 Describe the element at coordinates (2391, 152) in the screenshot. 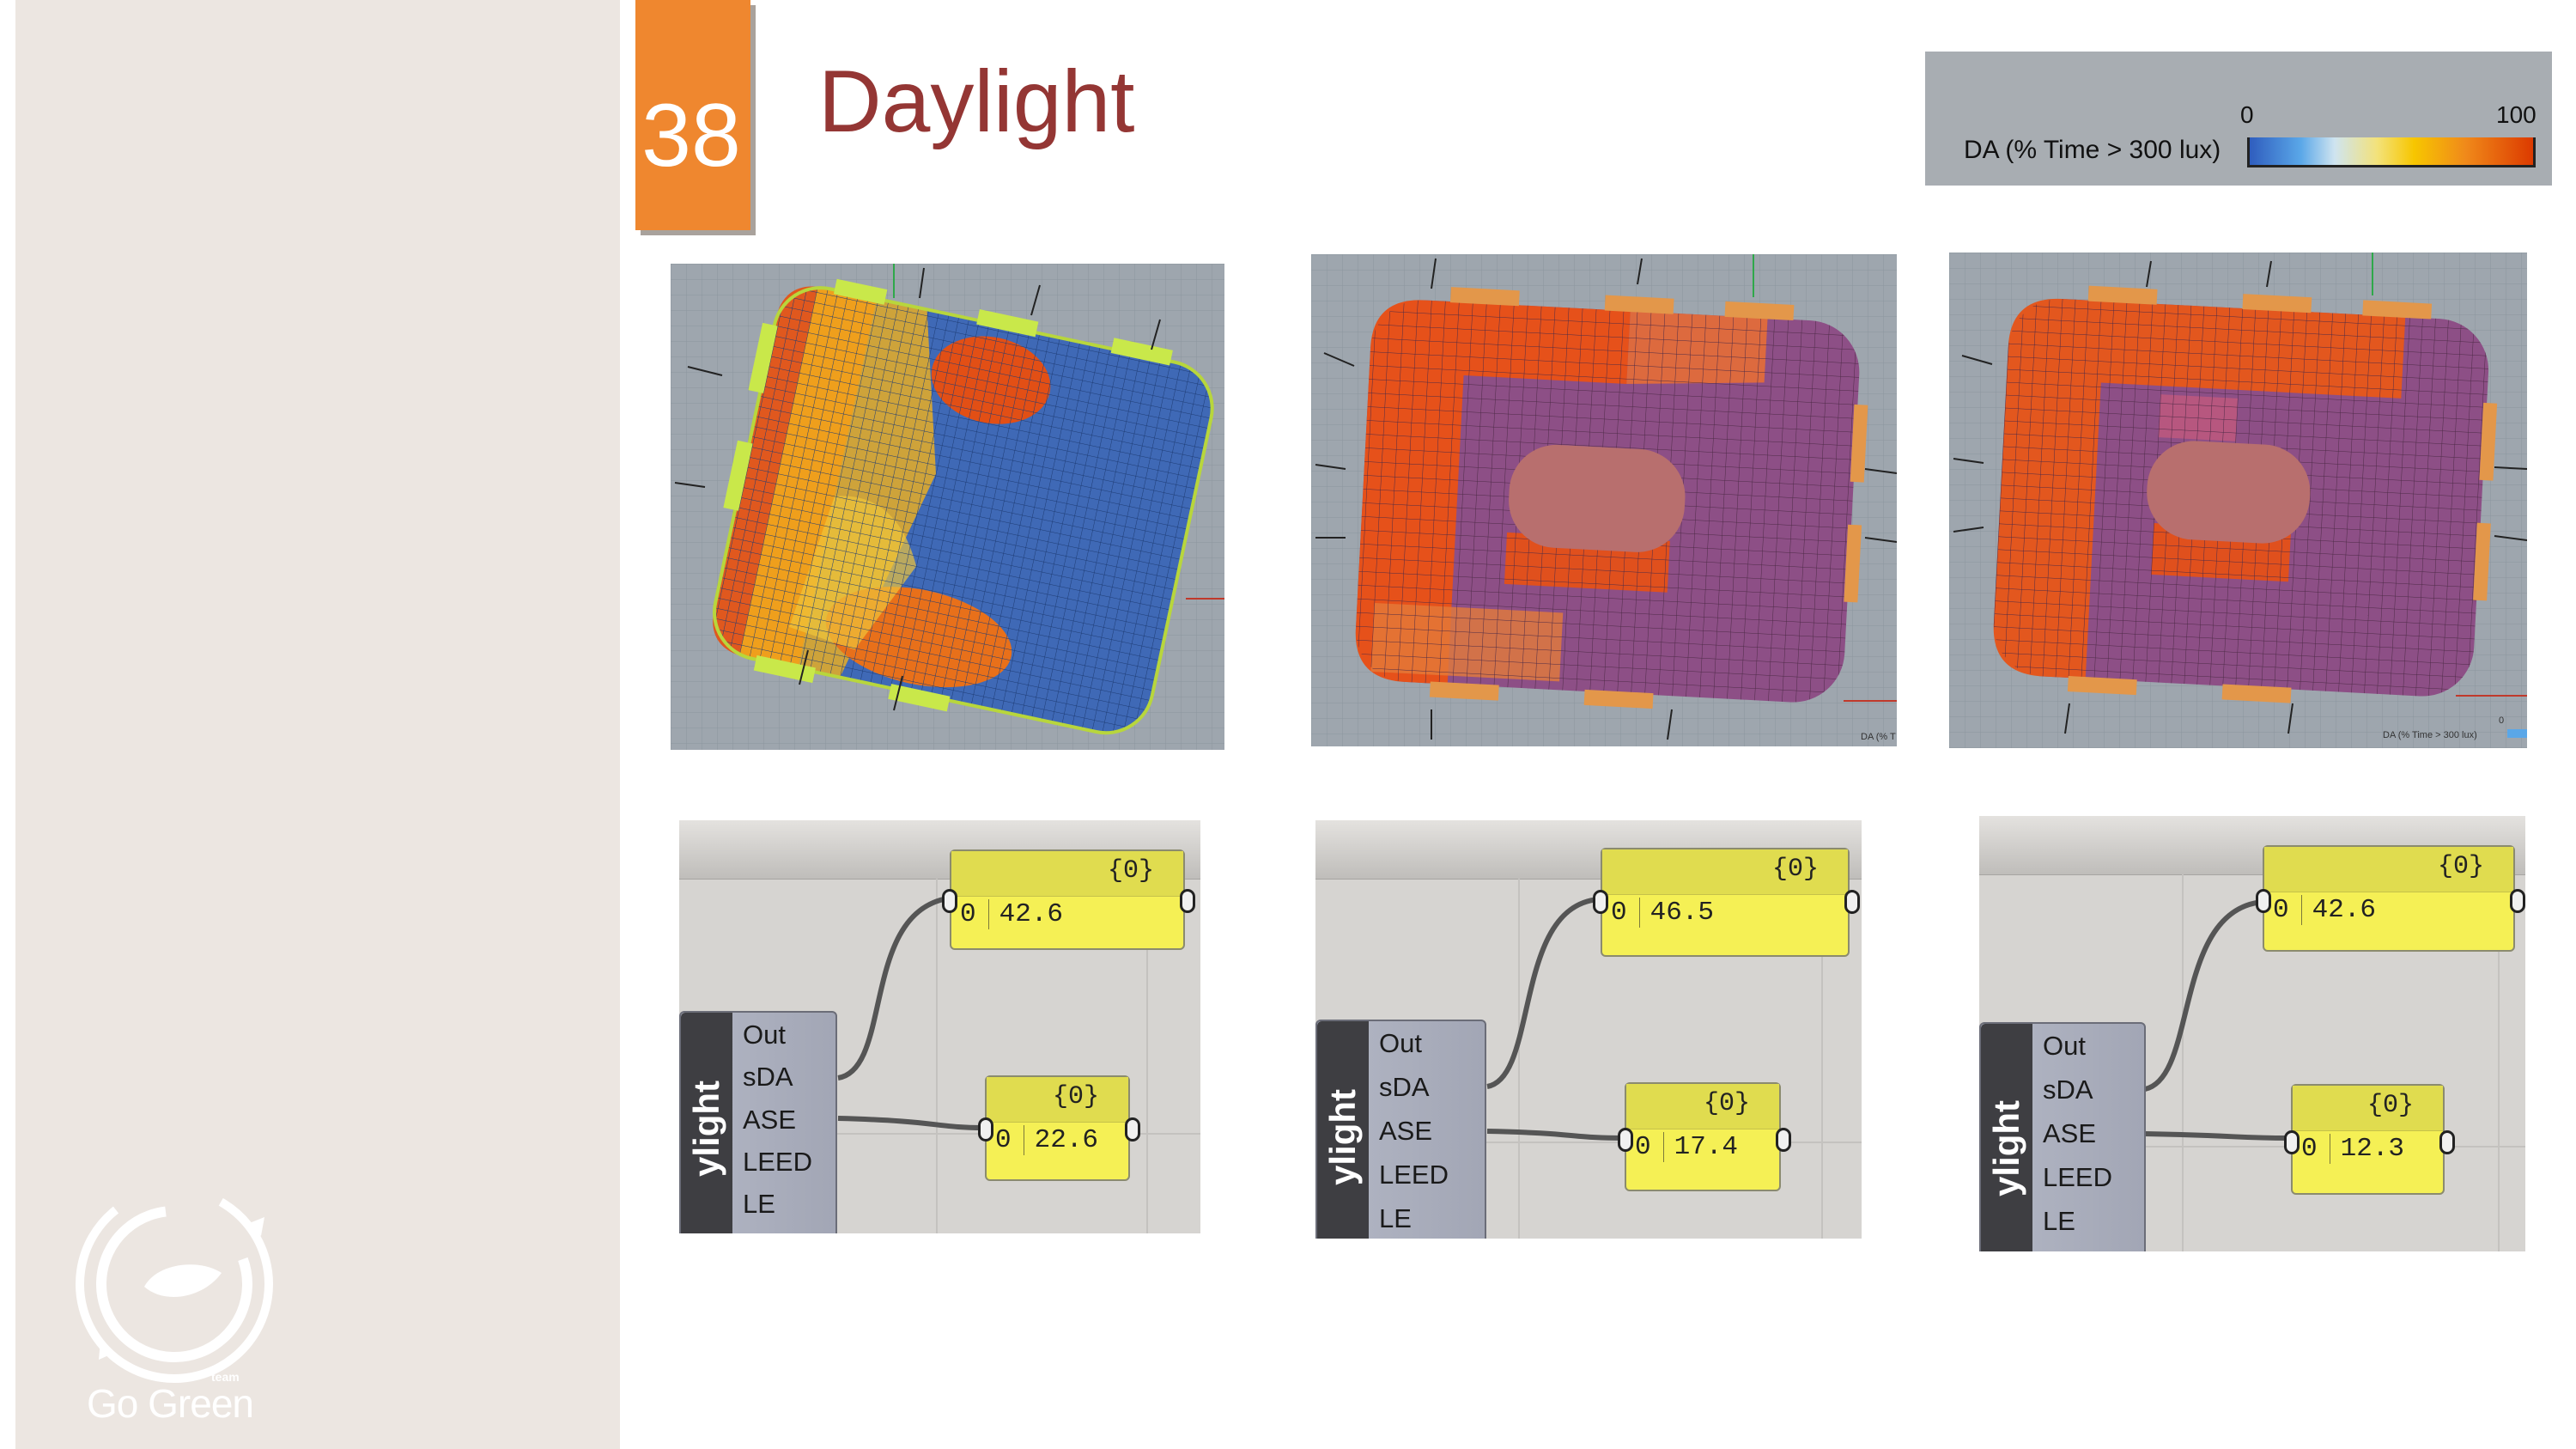

I see `legend-colorbar` at that location.